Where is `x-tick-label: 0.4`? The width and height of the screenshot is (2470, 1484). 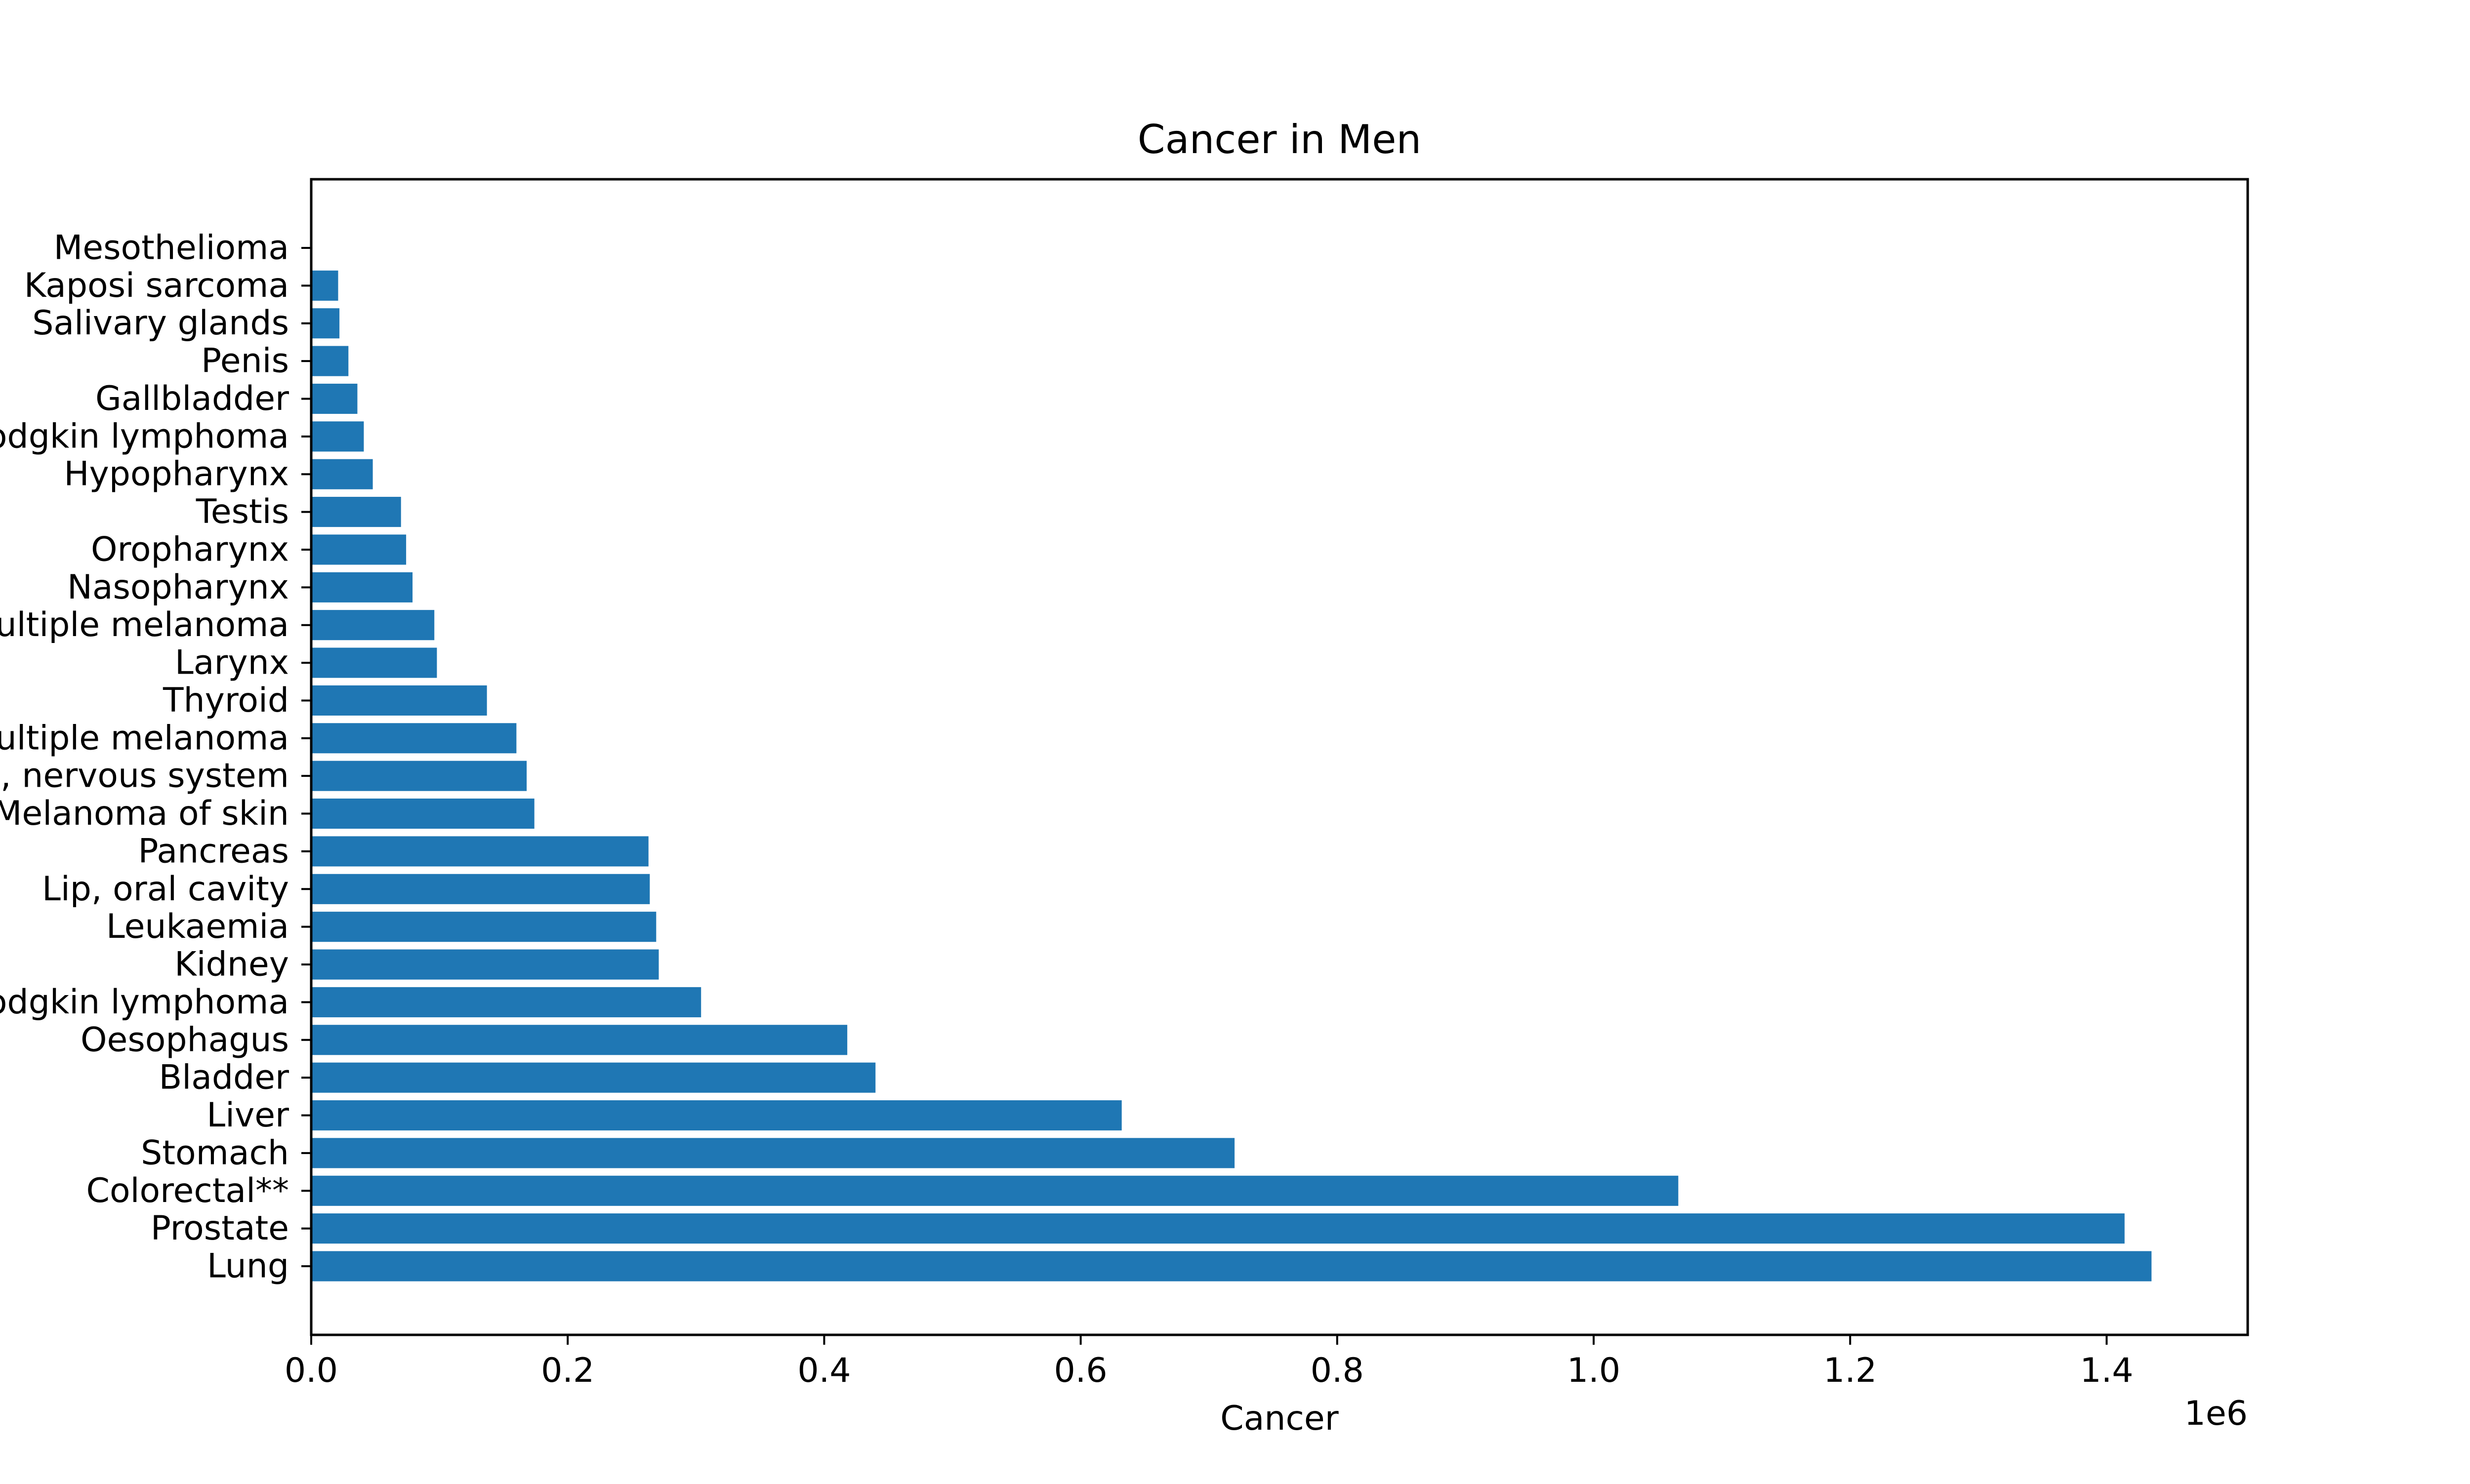
x-tick-label: 0.4 is located at coordinates (824, 1370).